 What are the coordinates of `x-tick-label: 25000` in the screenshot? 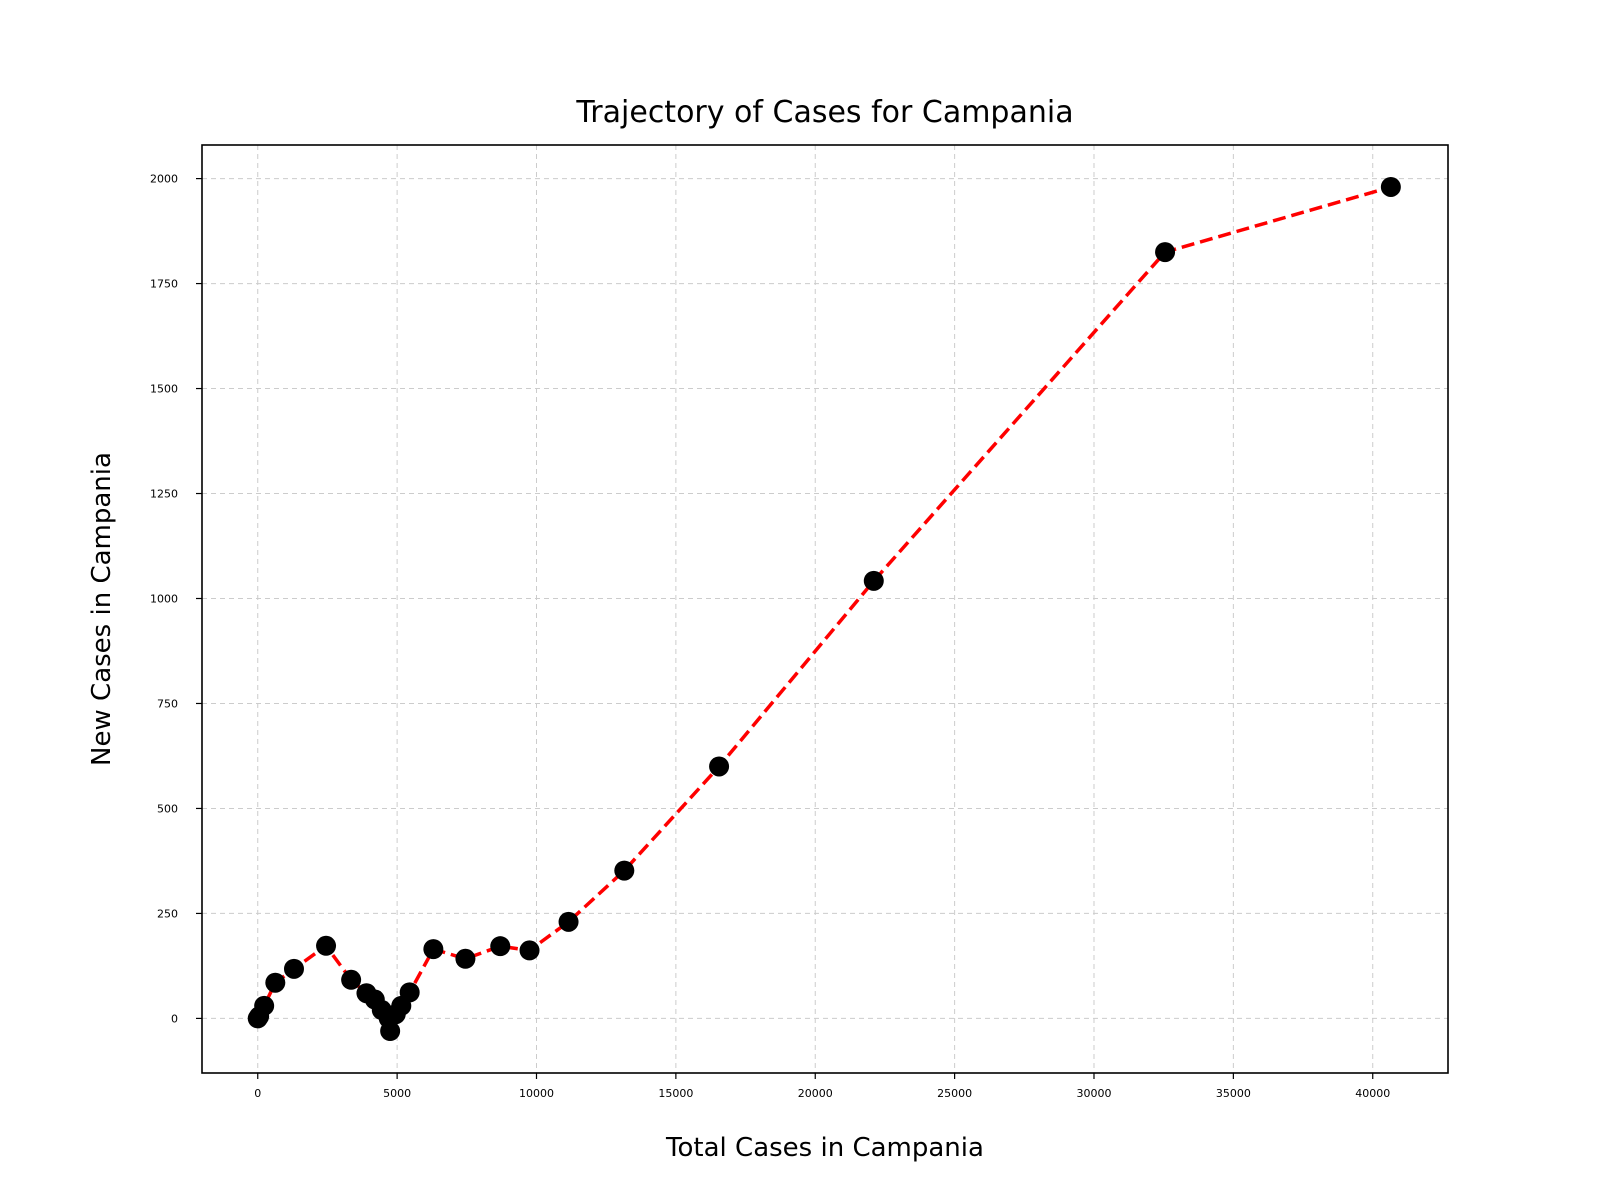 It's located at (954, 1093).